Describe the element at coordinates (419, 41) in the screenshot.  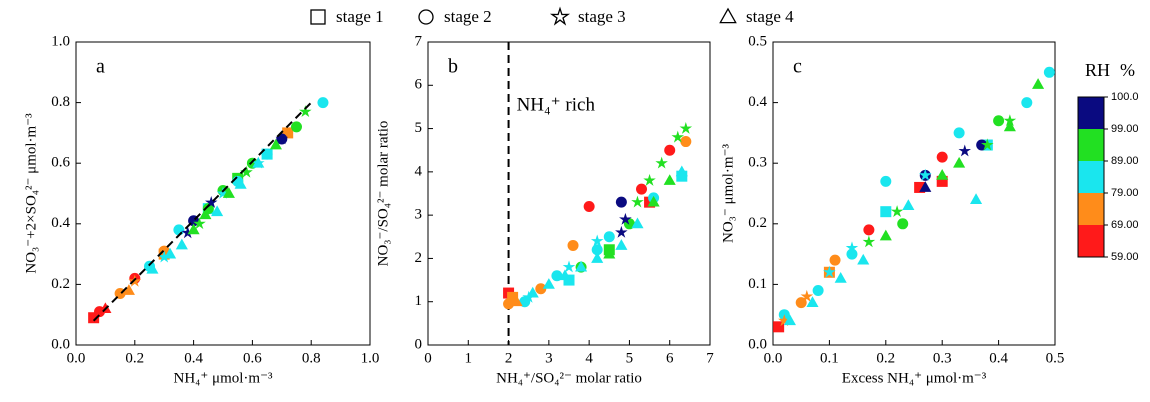
I see `y-tick-label: 7` at that location.